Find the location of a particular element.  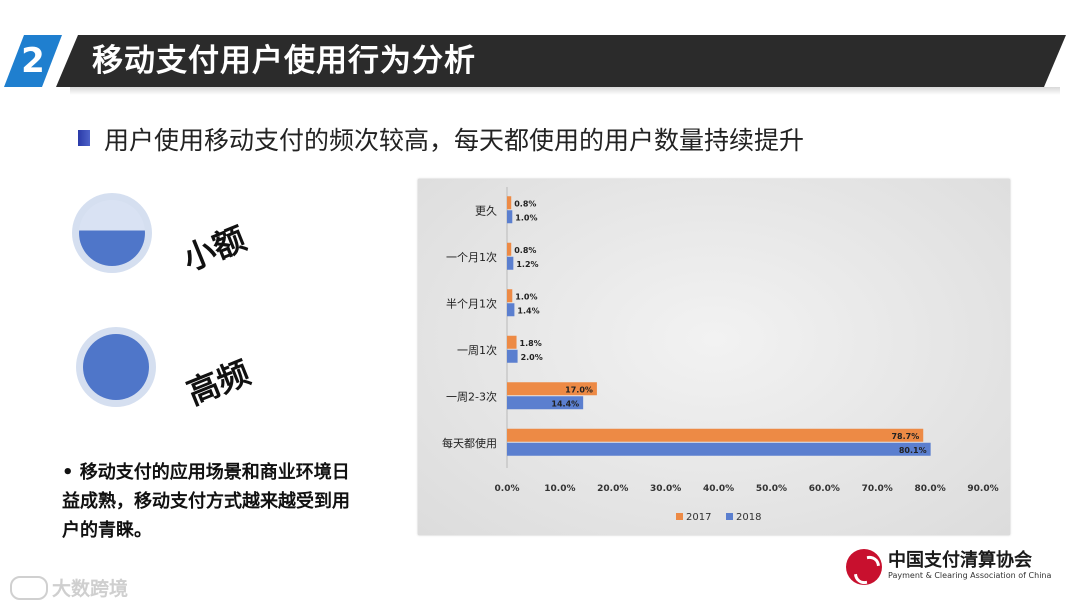

section-number: 2 is located at coordinates (33, 61).